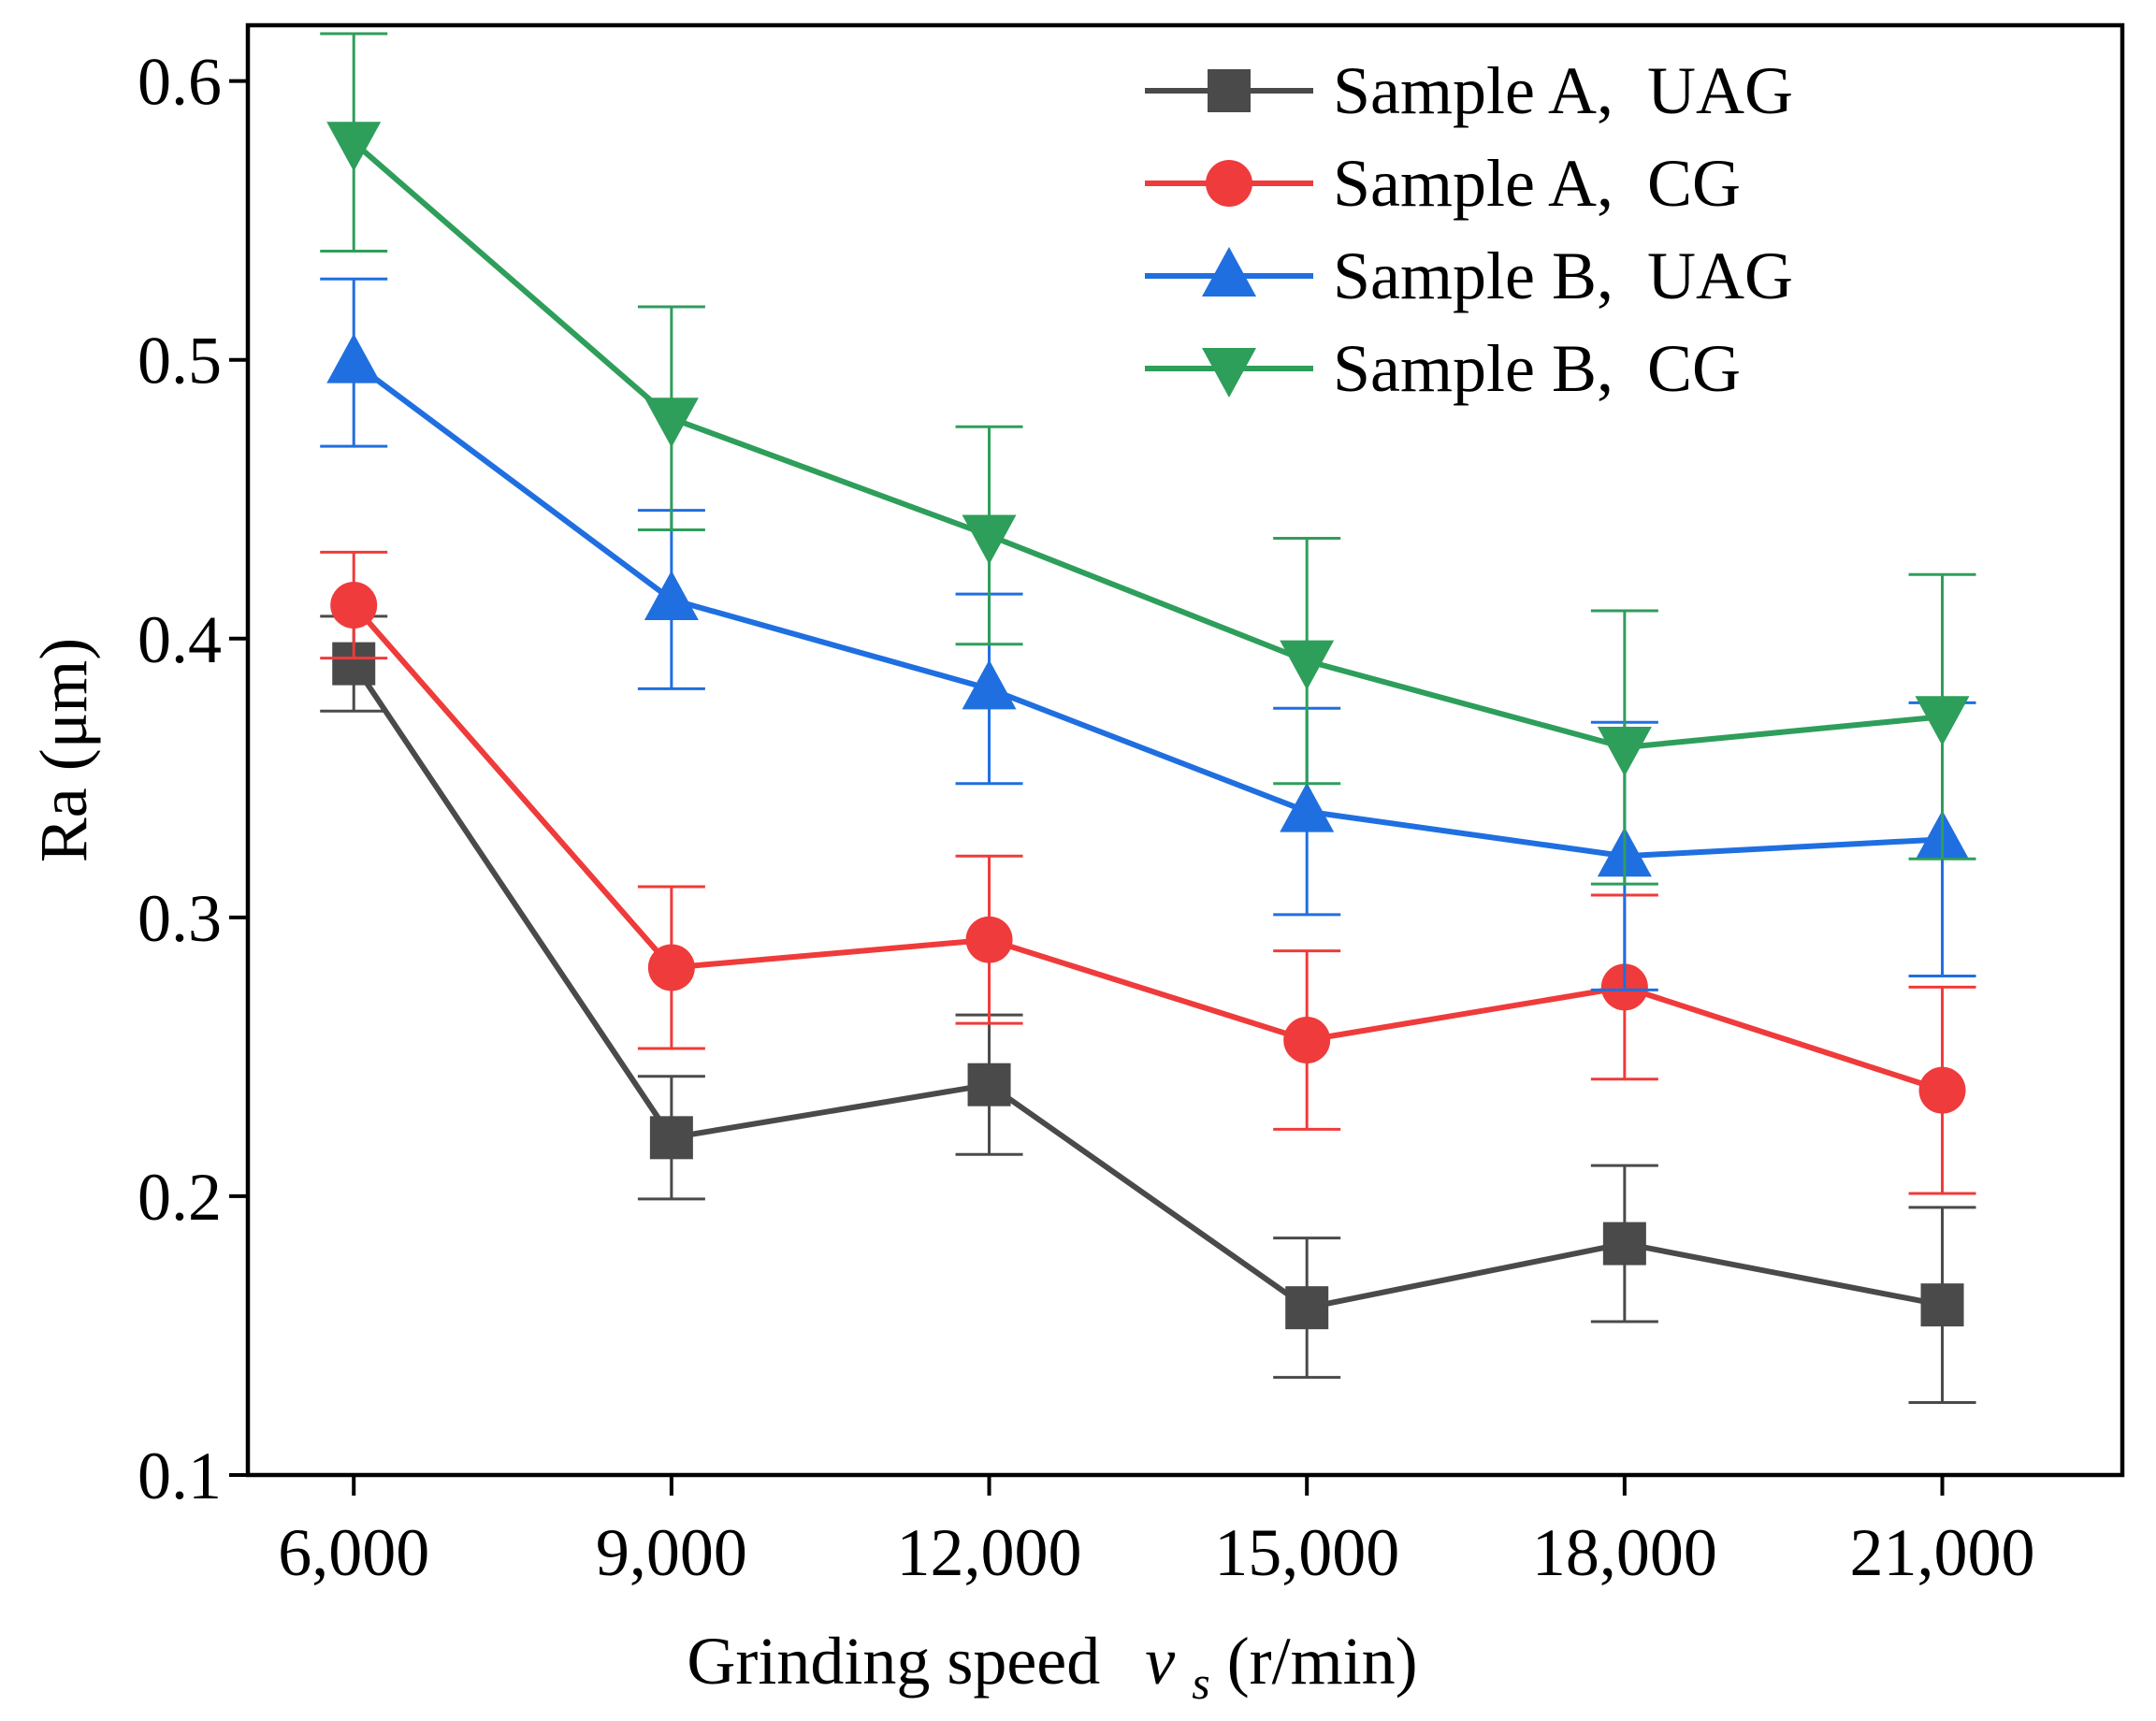 The width and height of the screenshot is (2156, 1721). What do you see at coordinates (1160, 1661) in the screenshot?
I see `x-axis-label-var: v` at bounding box center [1160, 1661].